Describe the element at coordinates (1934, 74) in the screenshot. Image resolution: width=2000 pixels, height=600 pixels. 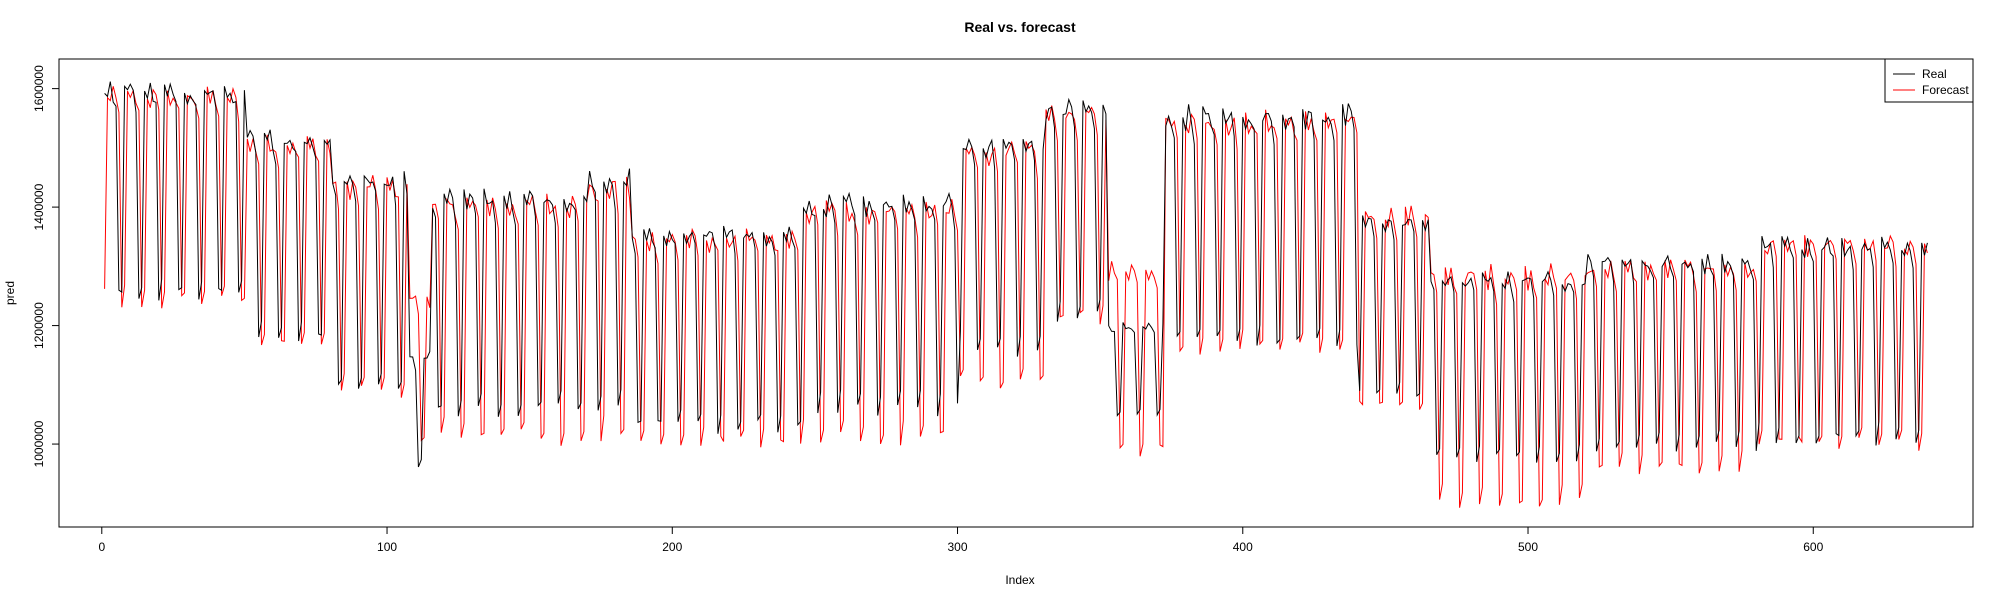
I see `legend-label-real: Real` at that location.